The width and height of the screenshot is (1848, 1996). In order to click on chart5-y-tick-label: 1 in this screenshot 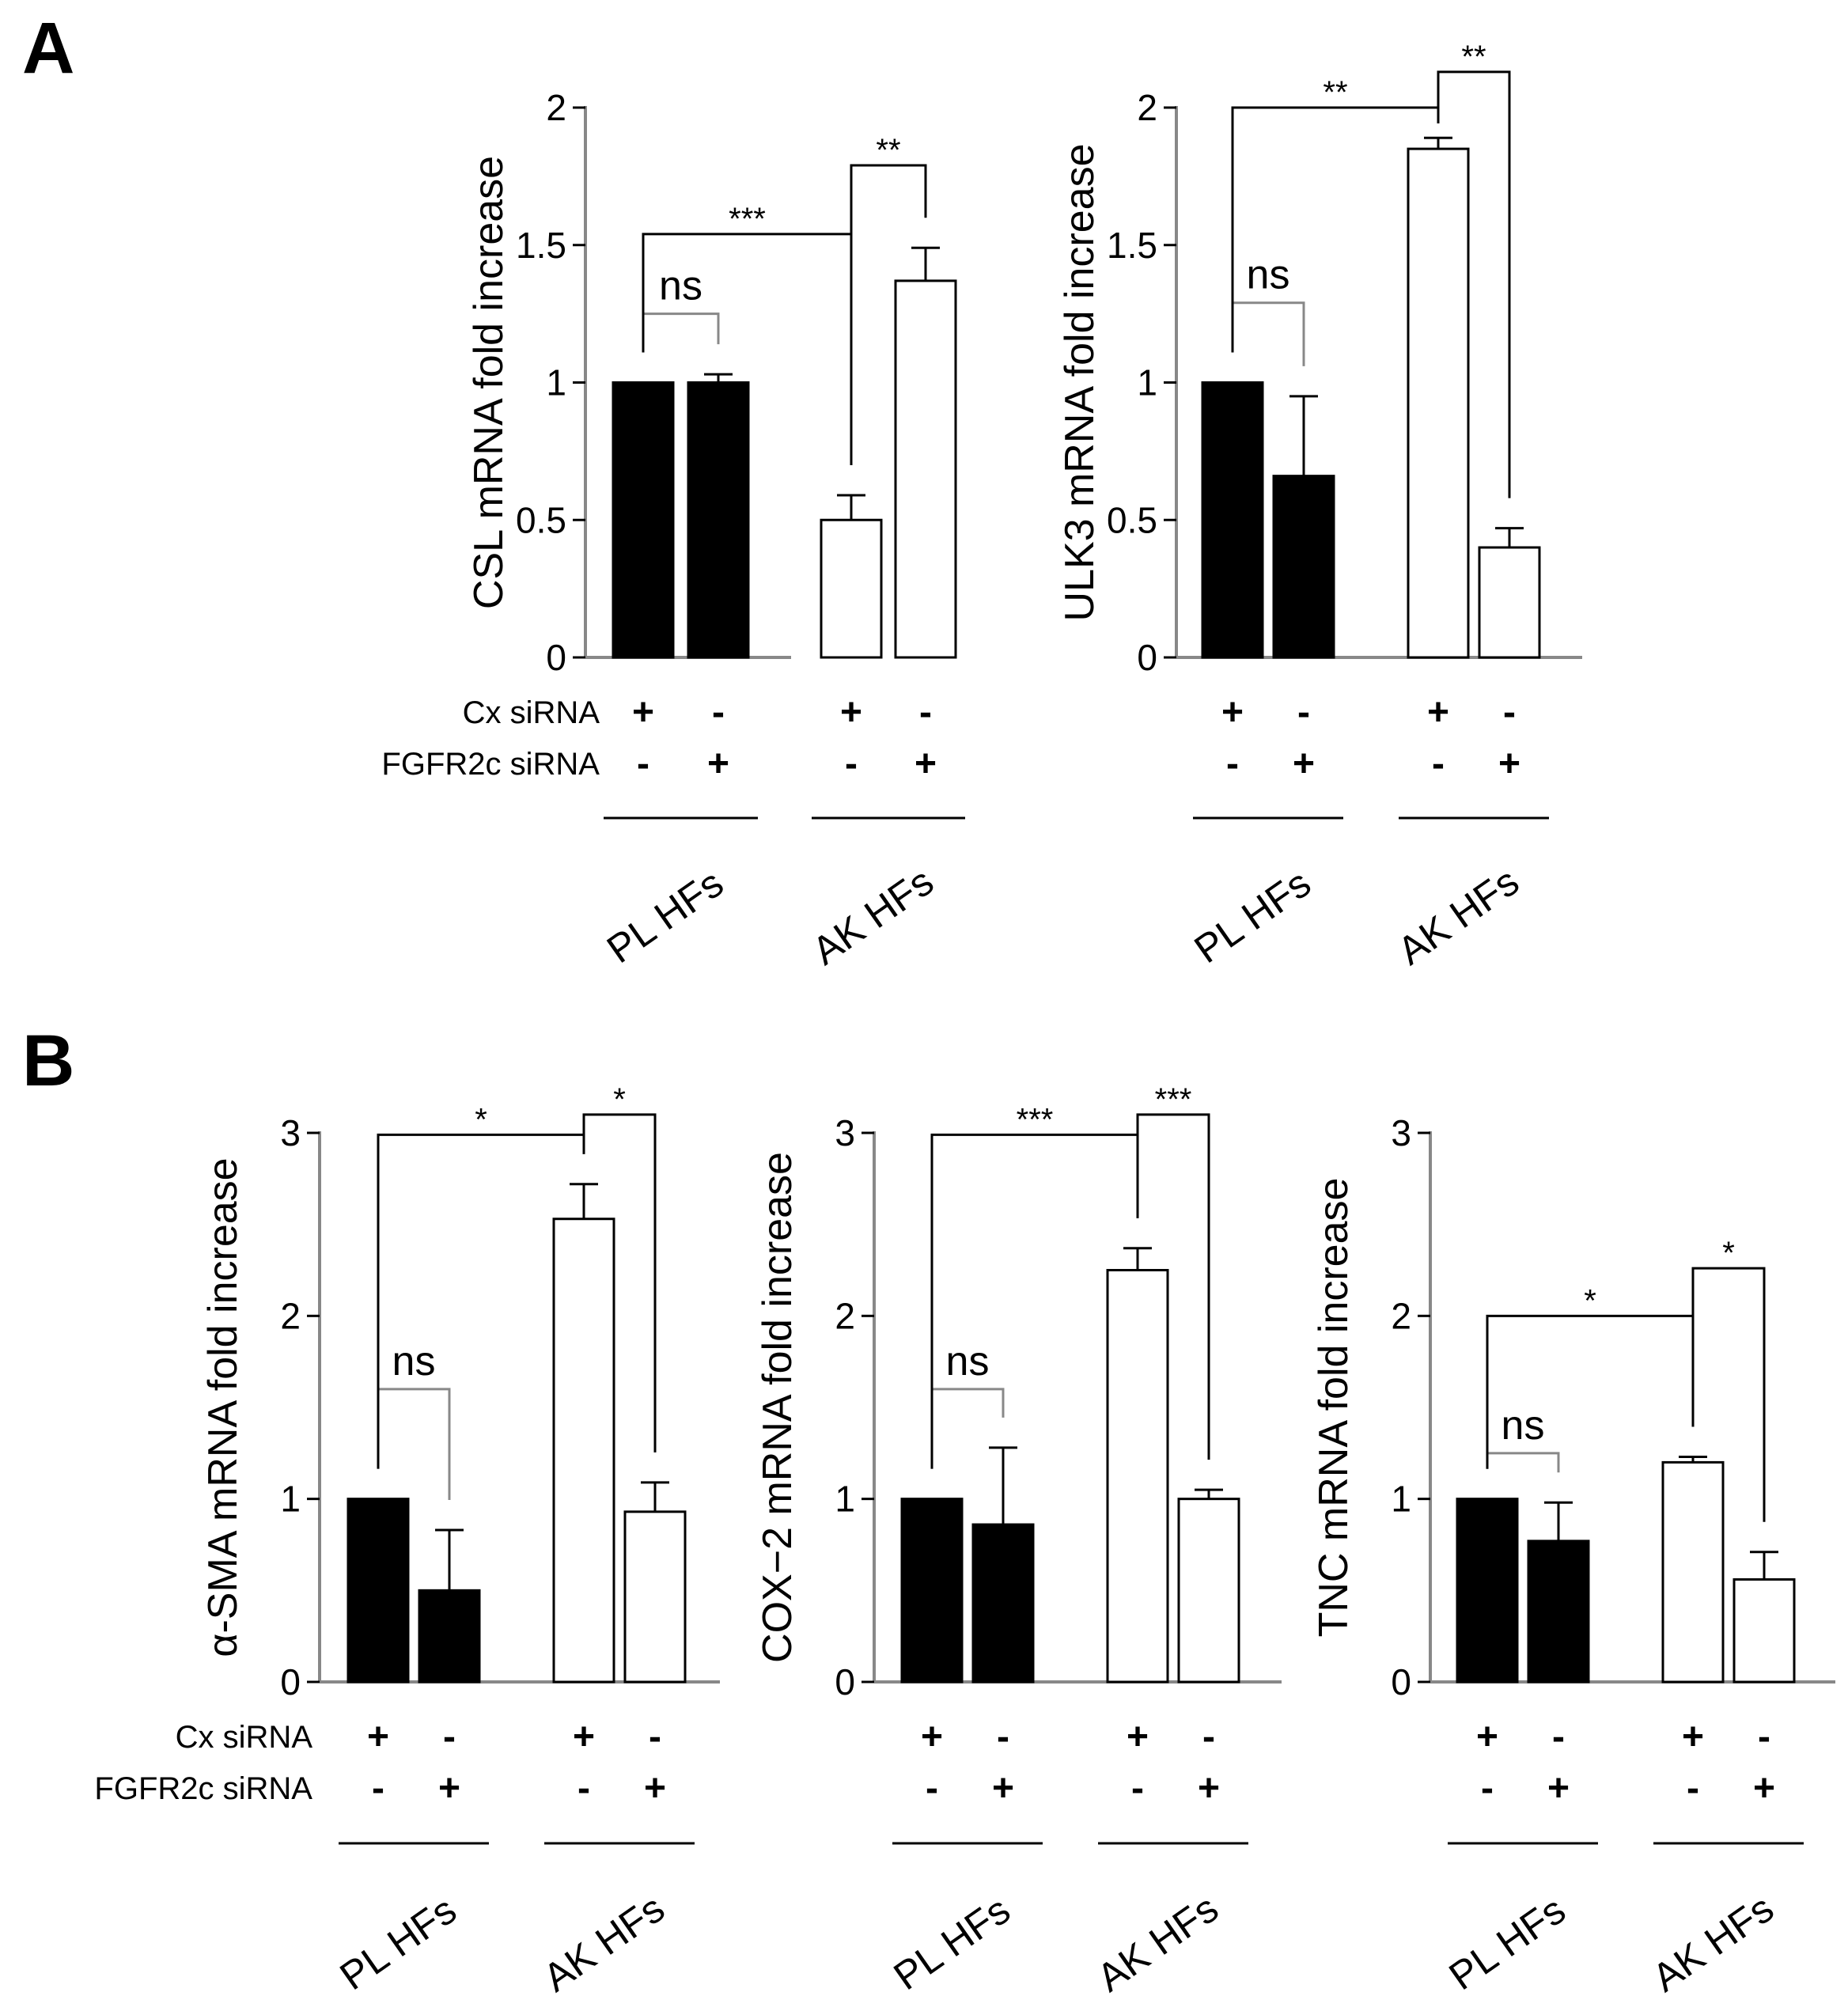, I will do `click(1401, 1499)`.